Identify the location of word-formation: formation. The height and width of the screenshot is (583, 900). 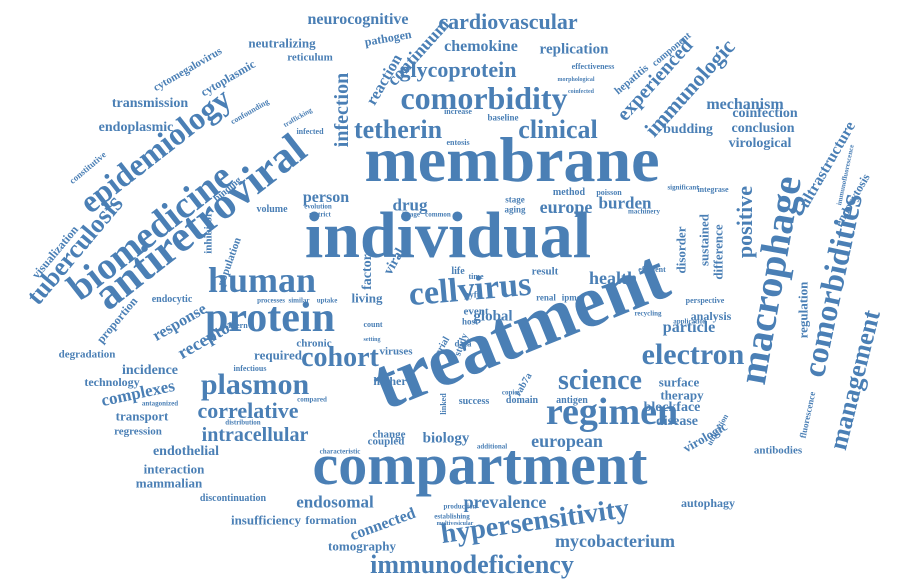
(331, 520).